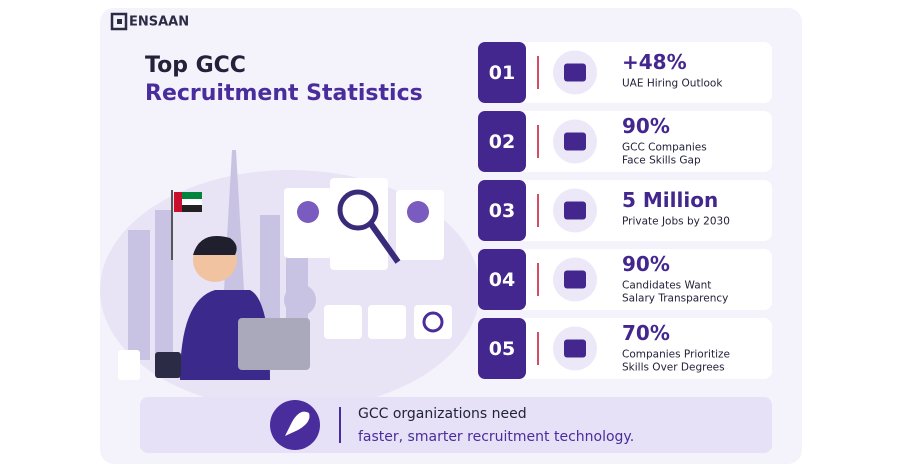 The image size is (901, 472). I want to click on footer-text: faster, smarter recruitment technology., so click(496, 437).